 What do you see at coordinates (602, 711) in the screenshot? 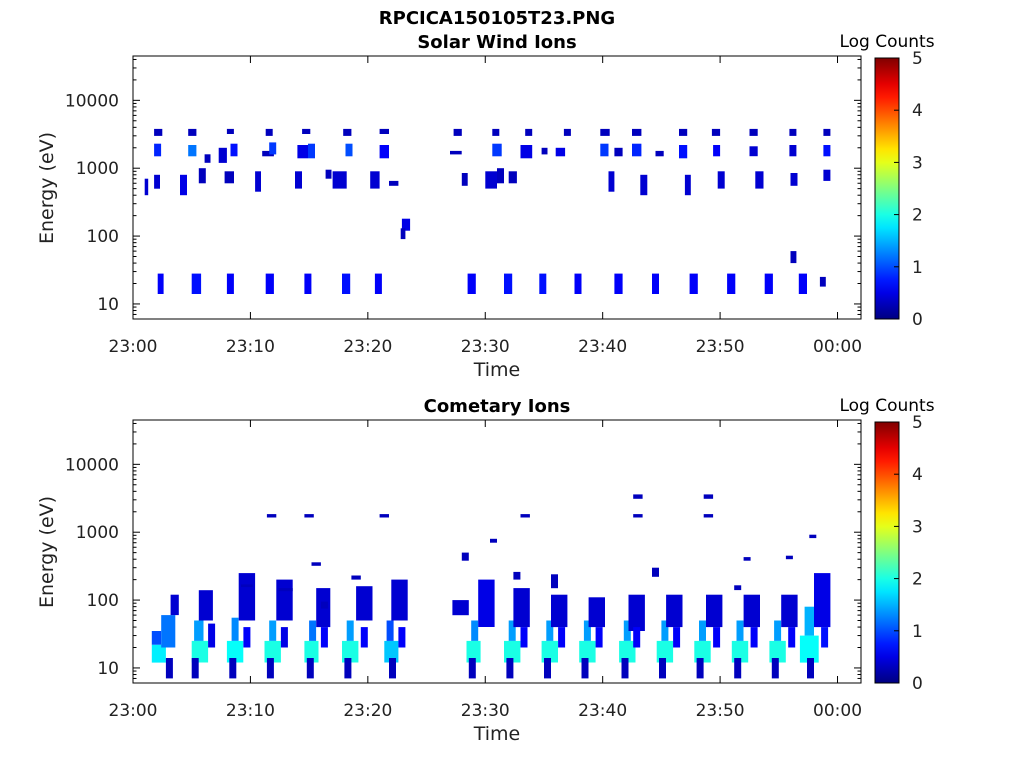
I see `x-tick-label: 23:40` at bounding box center [602, 711].